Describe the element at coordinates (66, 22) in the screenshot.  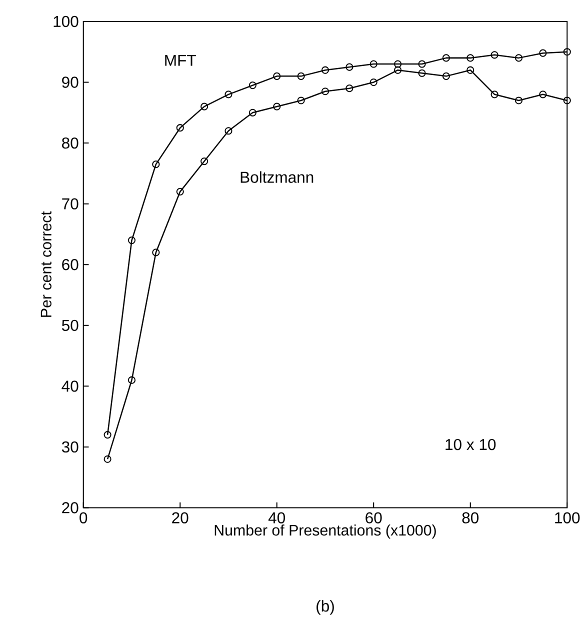
I see `y-tick-label: 100` at that location.